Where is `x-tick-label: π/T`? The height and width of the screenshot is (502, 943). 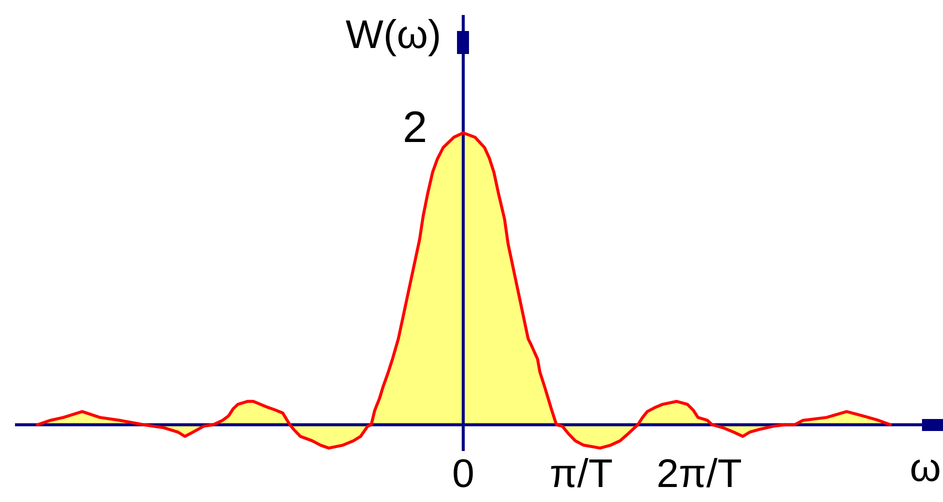 x-tick-label: π/T is located at coordinates (581, 474).